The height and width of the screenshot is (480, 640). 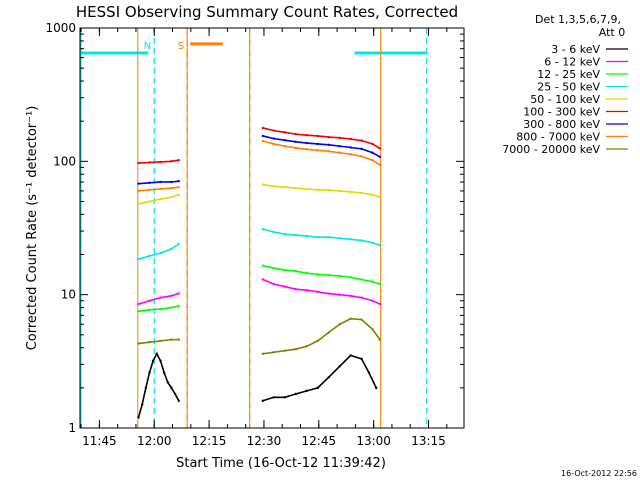 I want to click on plot-timestamp: 16-Oct-2012 22:56, so click(x=599, y=473).